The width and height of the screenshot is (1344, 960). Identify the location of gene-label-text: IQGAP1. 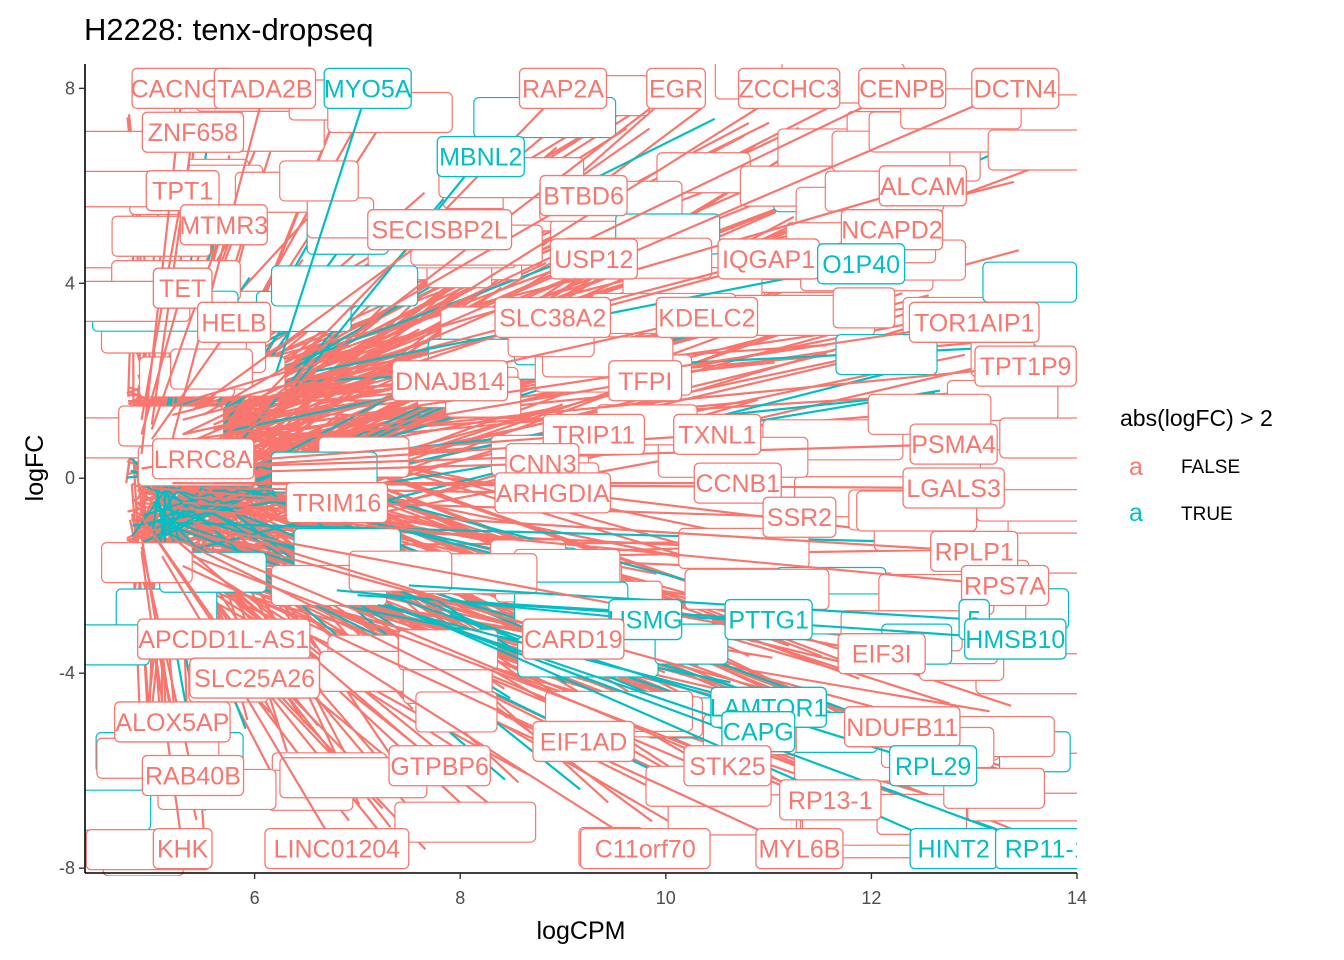
(768, 260).